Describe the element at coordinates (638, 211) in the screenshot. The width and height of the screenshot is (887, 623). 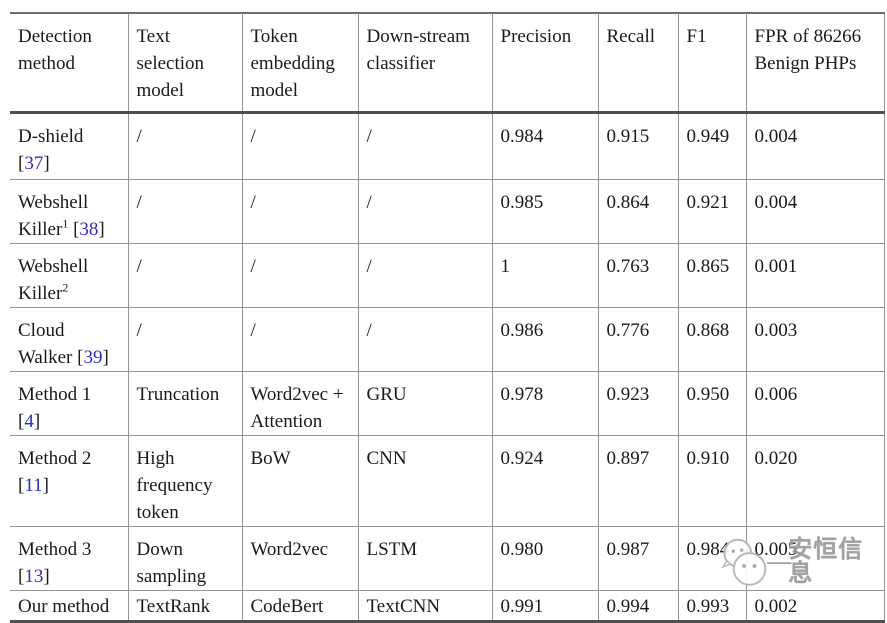
I see `recall-cell: 0.864` at that location.